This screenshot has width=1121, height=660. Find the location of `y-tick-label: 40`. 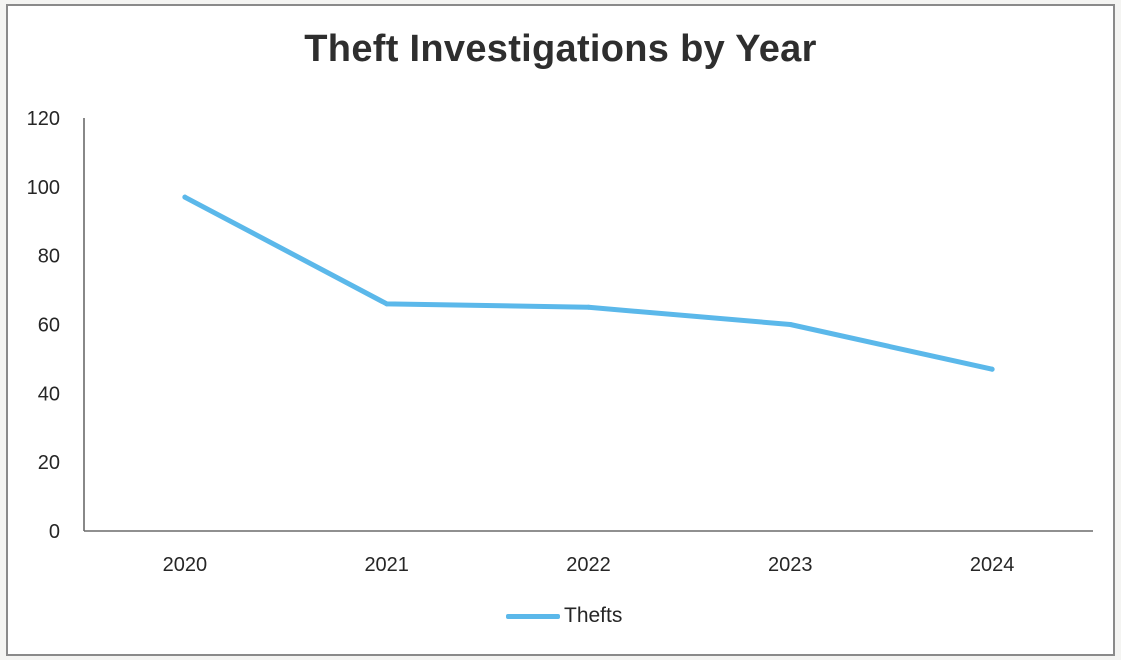

y-tick-label: 40 is located at coordinates (49, 394).